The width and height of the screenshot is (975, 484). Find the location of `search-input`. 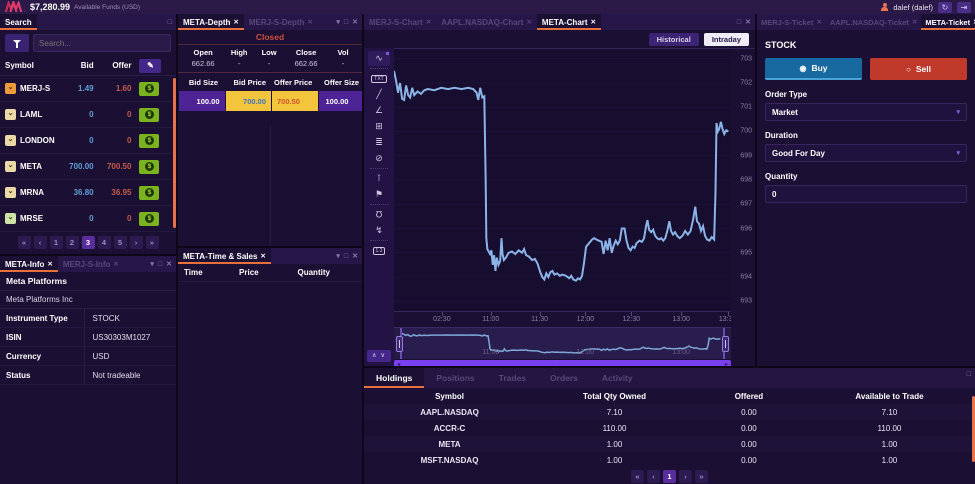

search-input is located at coordinates (102, 43).